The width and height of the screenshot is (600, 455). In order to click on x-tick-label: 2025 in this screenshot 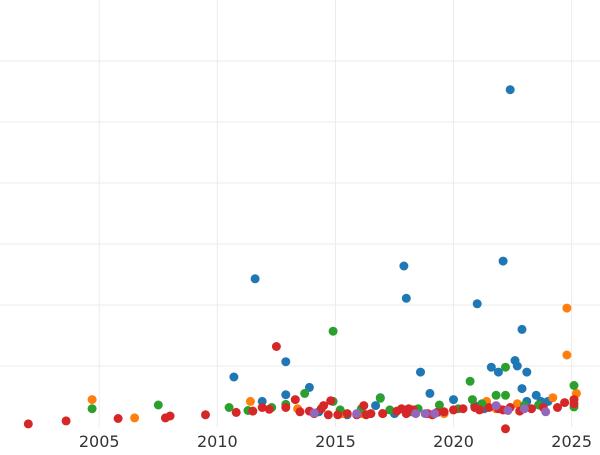, I will do `click(571, 441)`.